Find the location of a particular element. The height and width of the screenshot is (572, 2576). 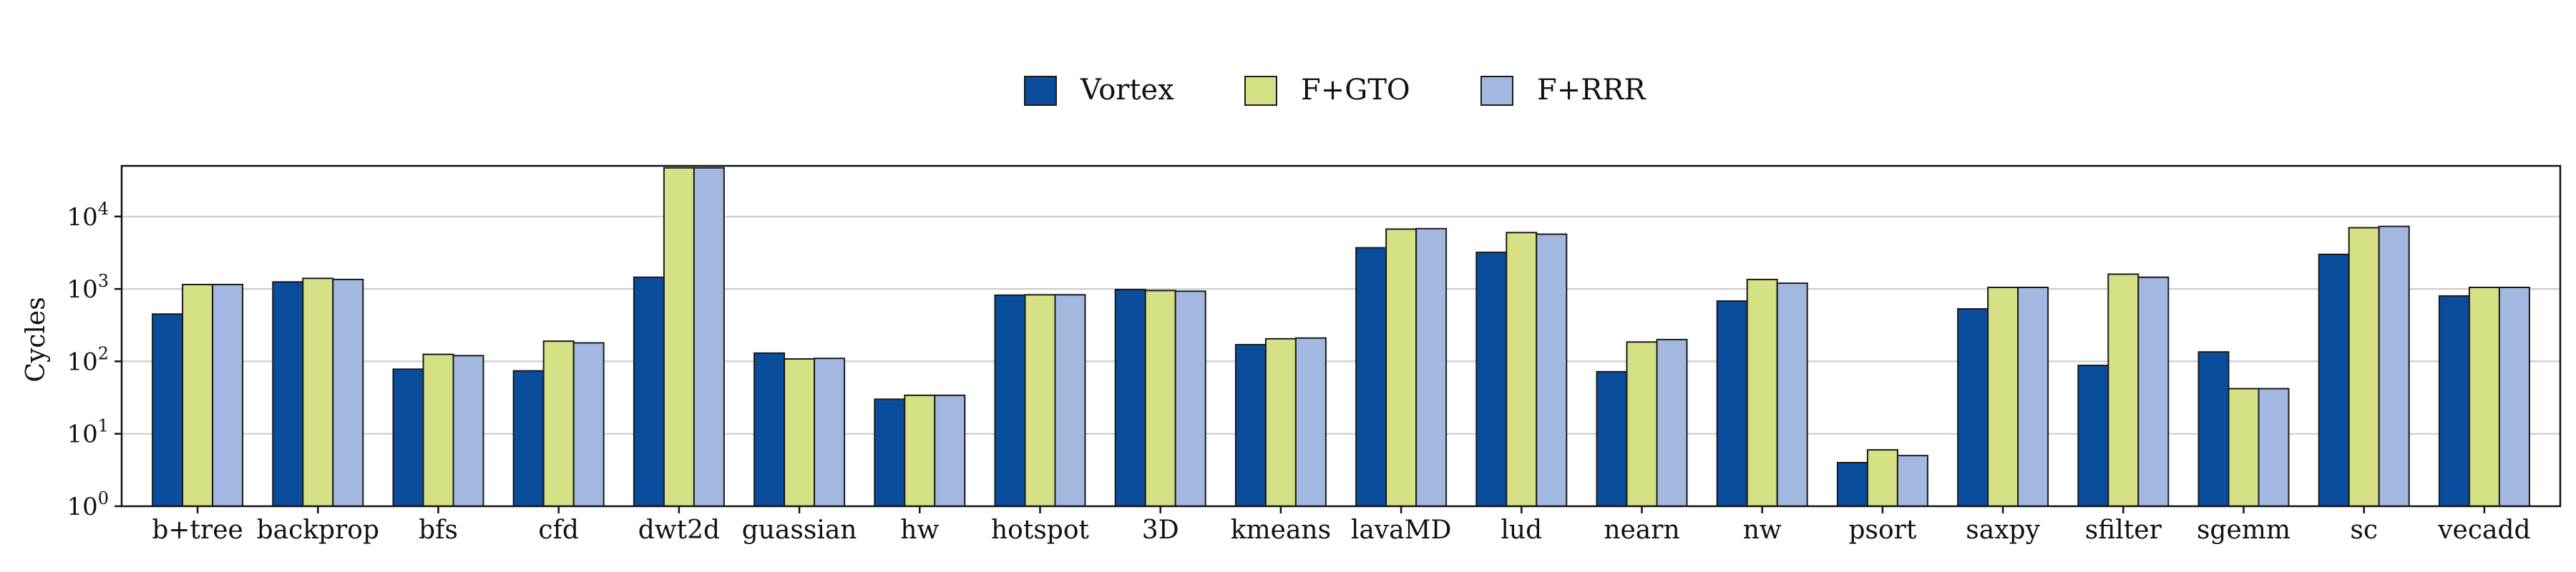

x-tick-label: nearn is located at coordinates (1641, 530).